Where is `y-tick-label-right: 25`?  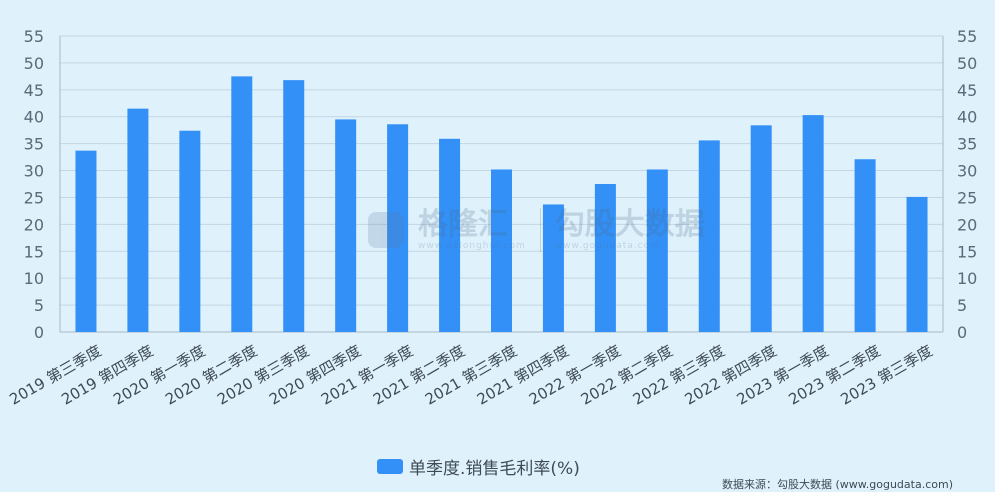
y-tick-label-right: 25 is located at coordinates (967, 197).